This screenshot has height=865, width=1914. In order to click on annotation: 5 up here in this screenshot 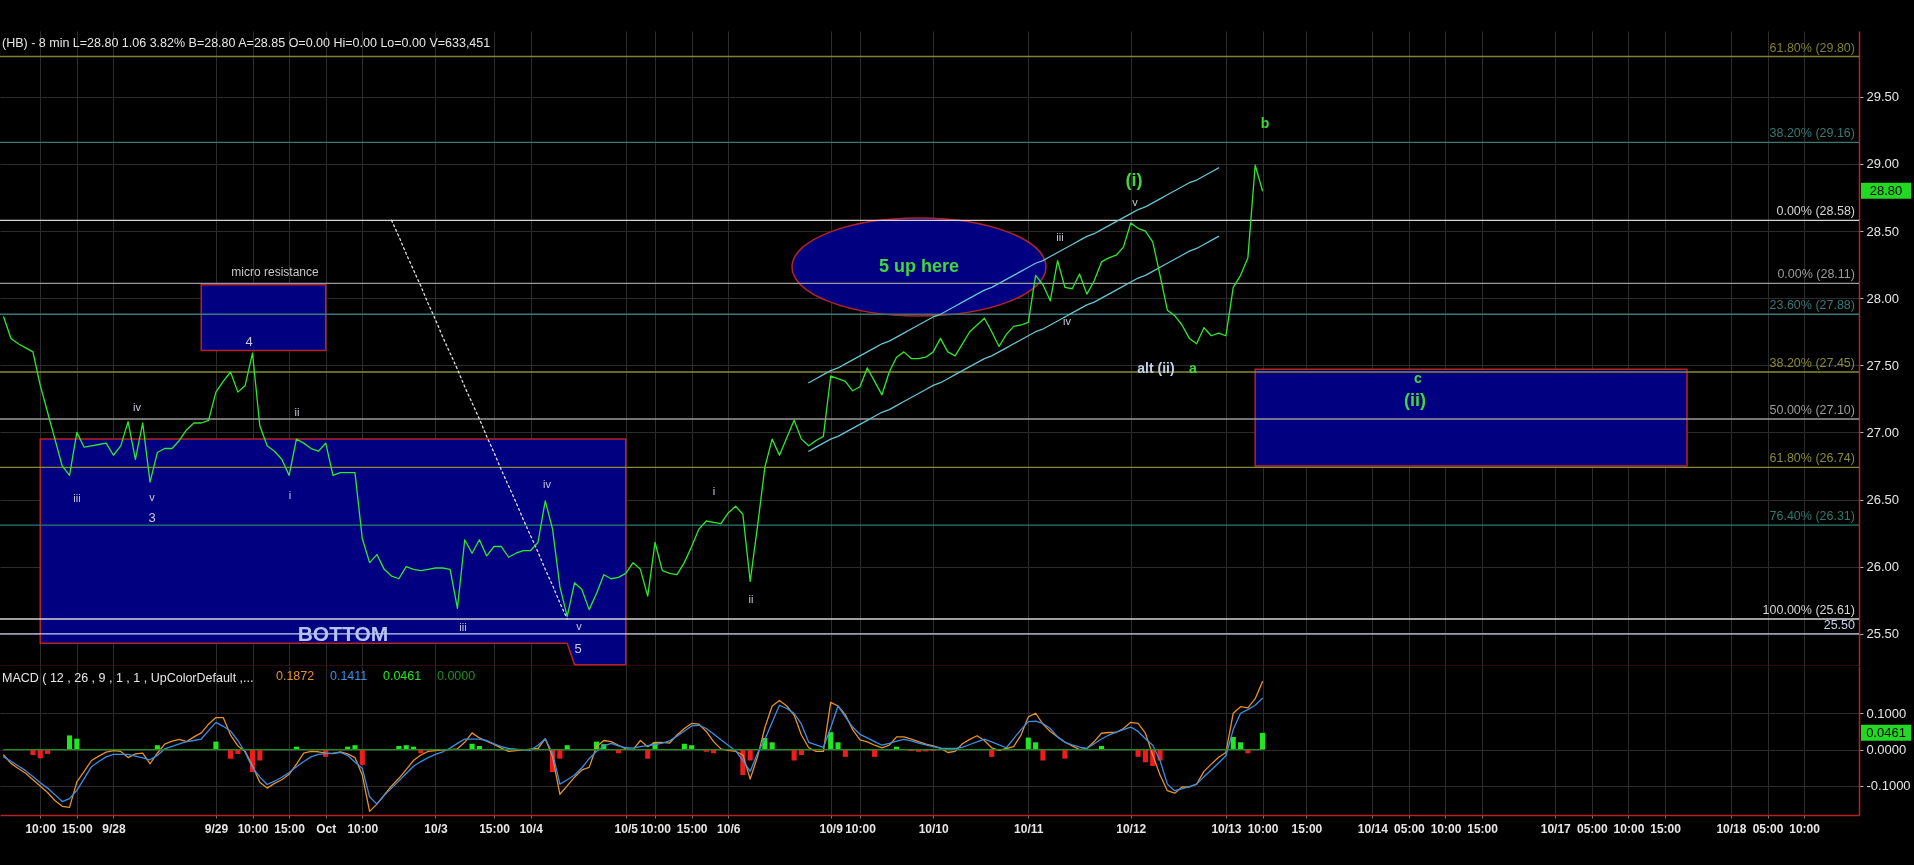, I will do `click(919, 266)`.